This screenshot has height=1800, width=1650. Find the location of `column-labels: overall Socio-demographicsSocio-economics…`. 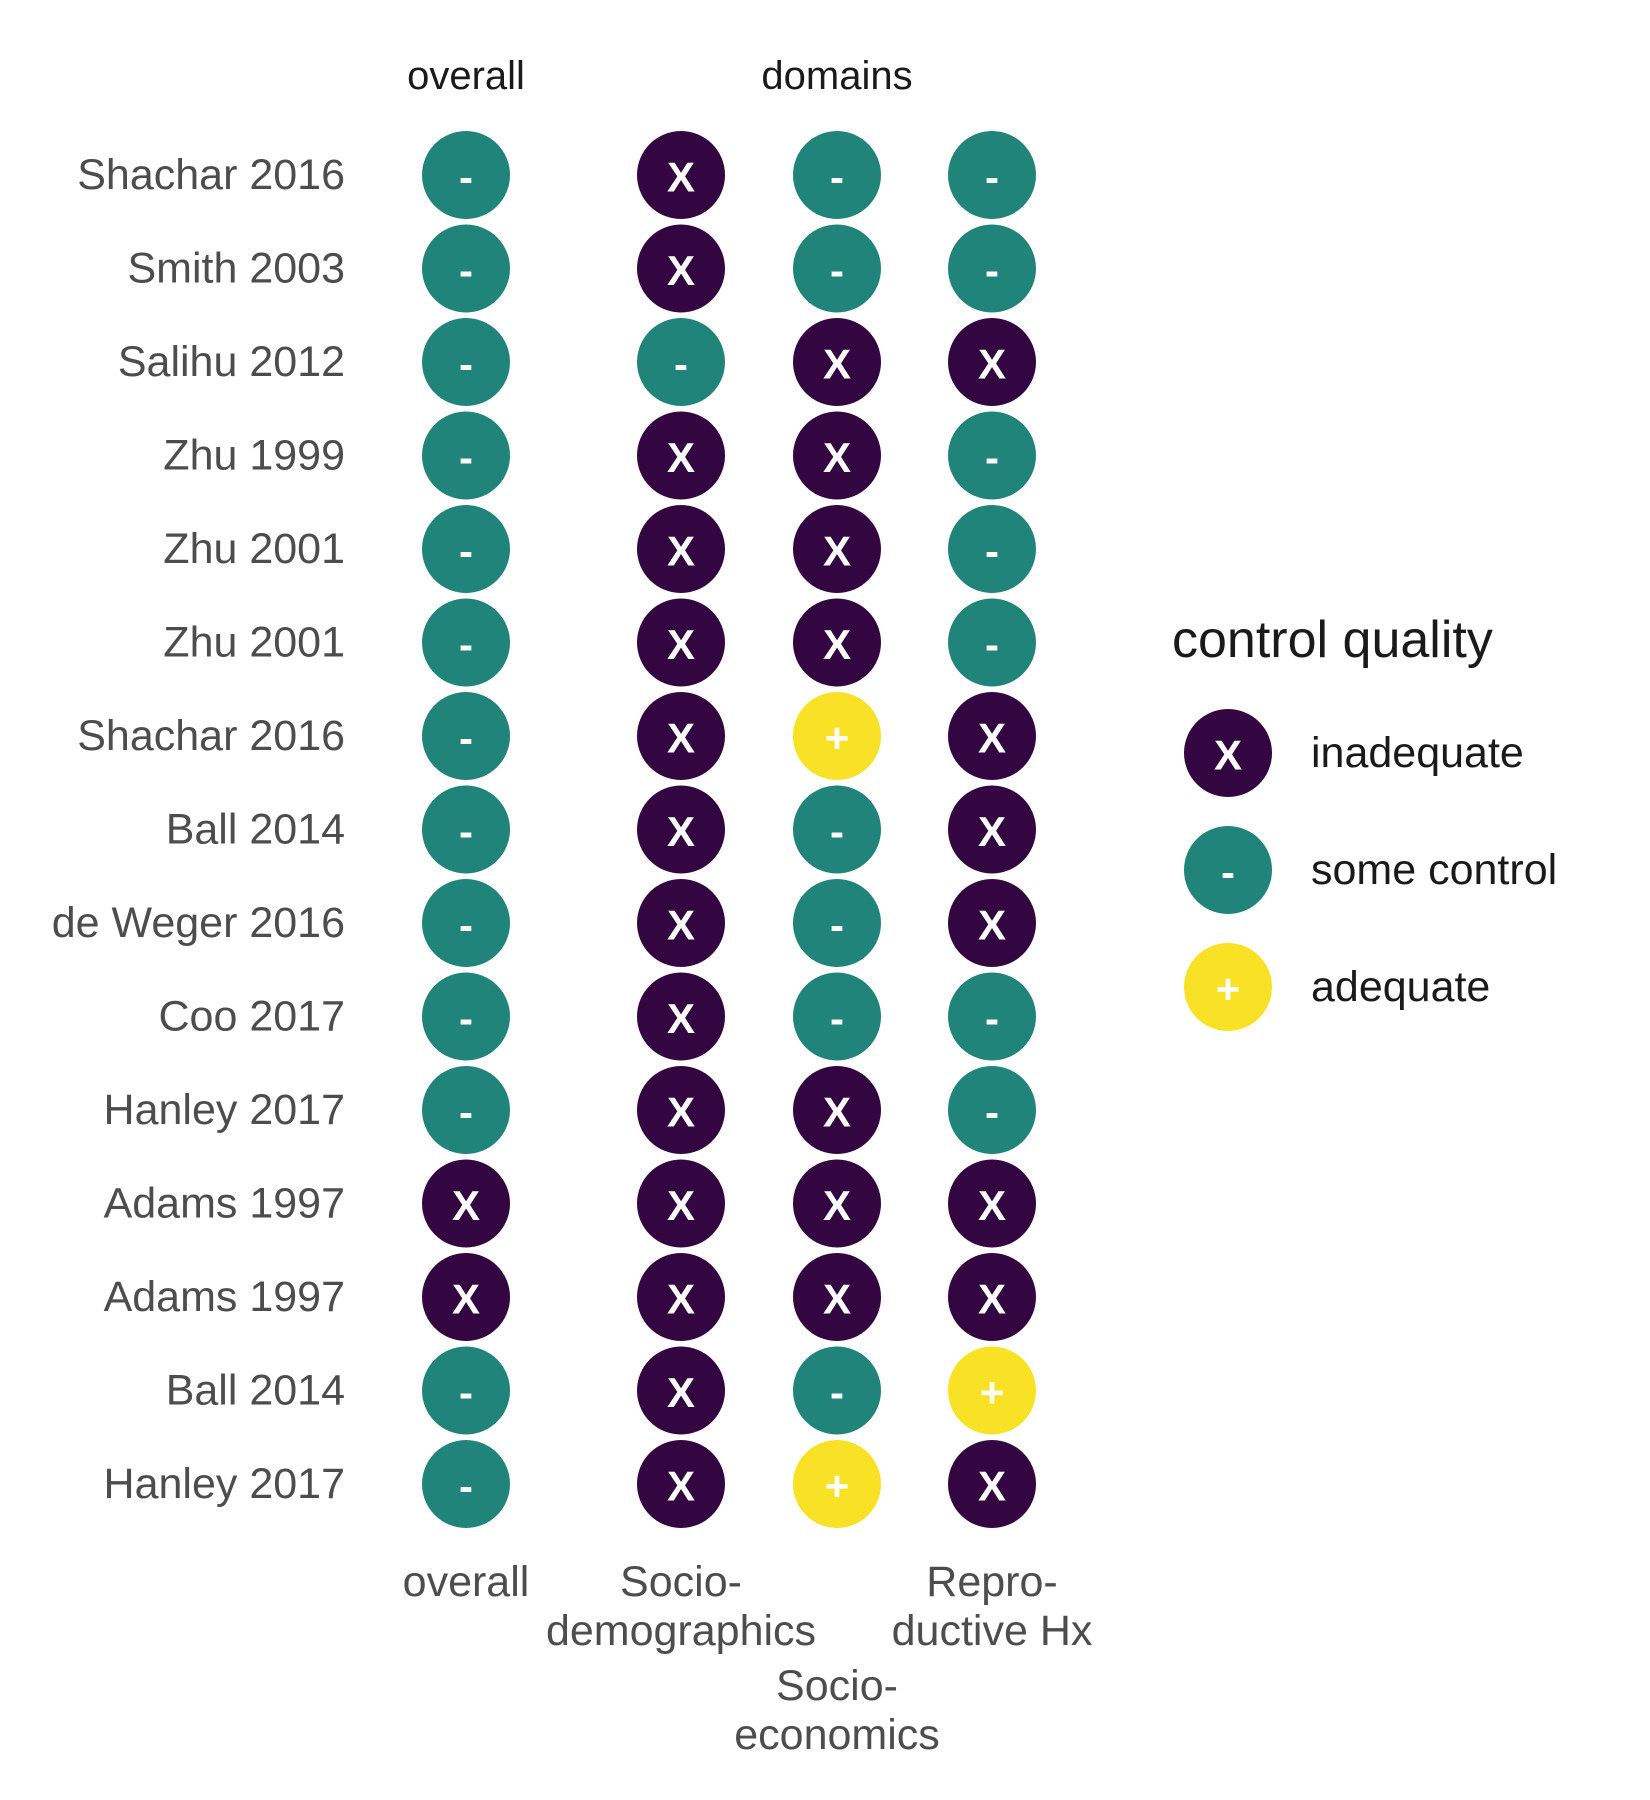

column-labels: overall Socio-demographicsSocio-economics… is located at coordinates (748, 1658).